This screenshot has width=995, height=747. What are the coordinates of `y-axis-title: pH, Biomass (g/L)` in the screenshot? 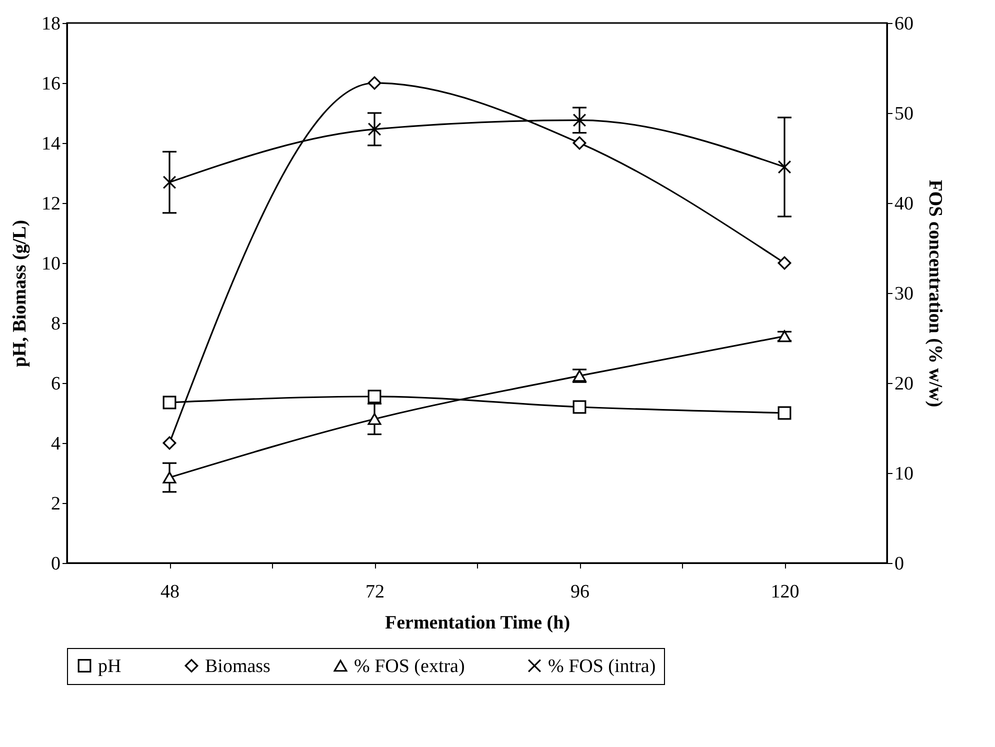 It's located at (20, 294).